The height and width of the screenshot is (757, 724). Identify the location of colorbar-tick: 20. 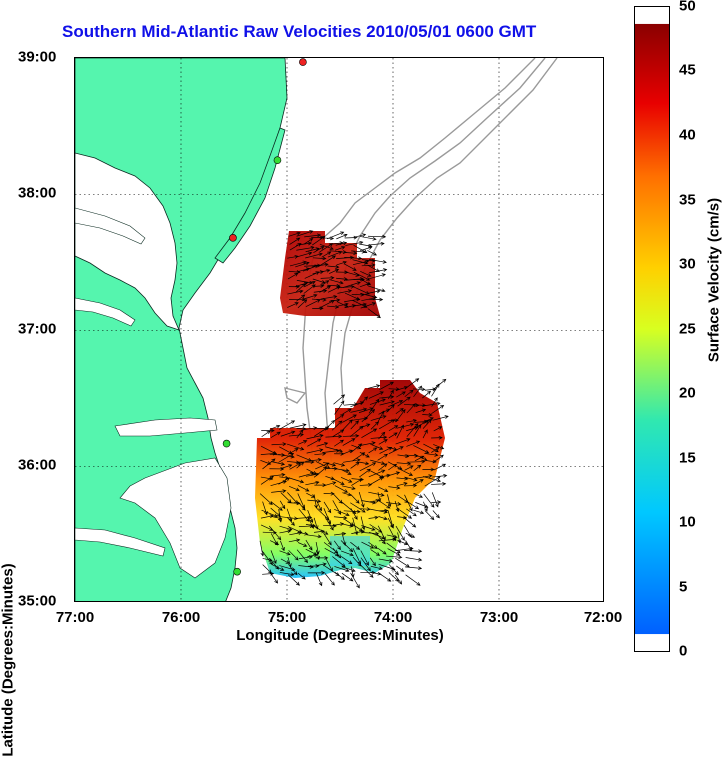
(687, 393).